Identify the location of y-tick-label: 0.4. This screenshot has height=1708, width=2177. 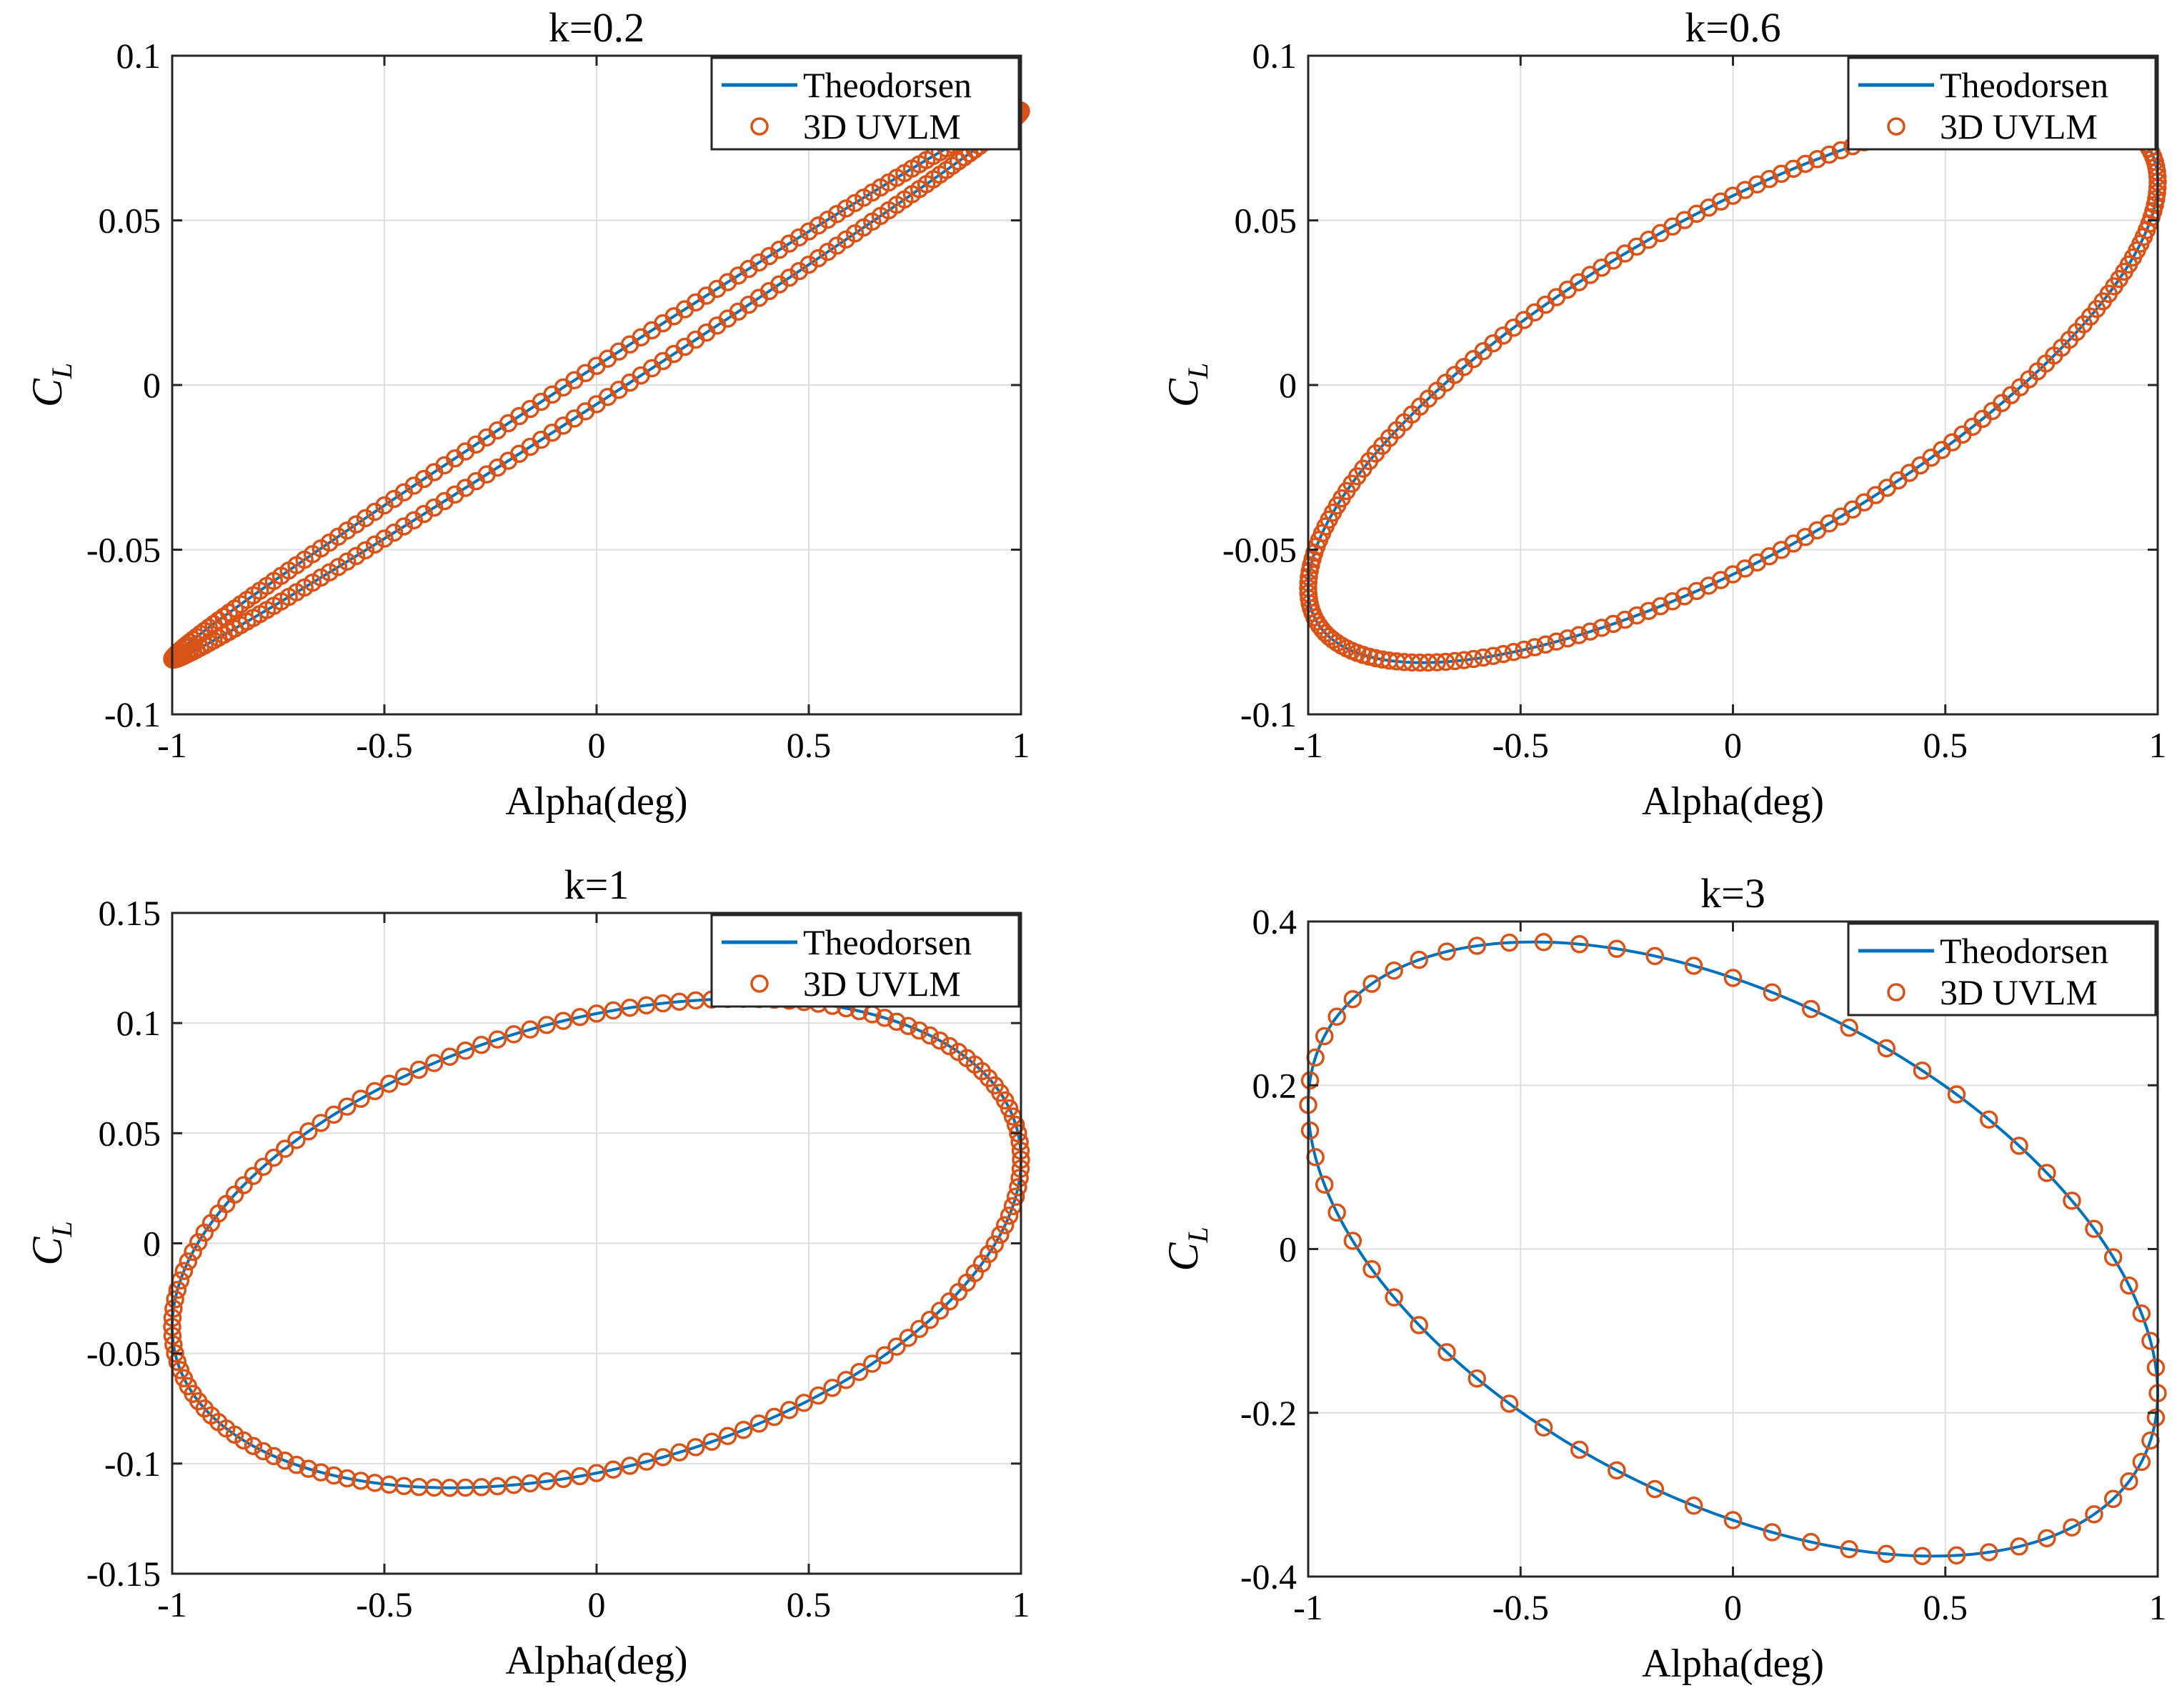
(1274, 922).